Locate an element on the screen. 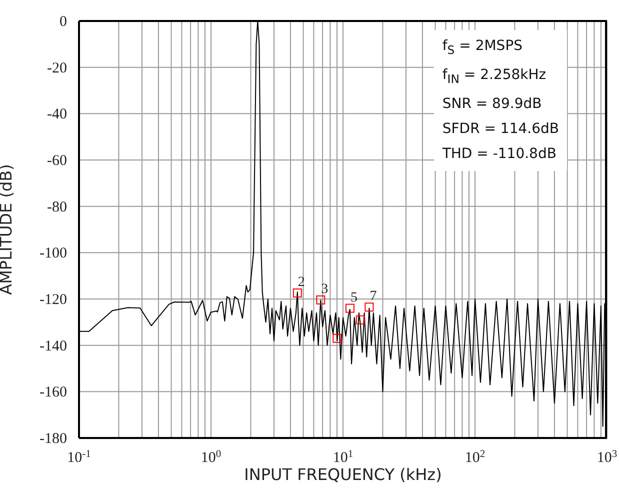  x-axis-title: INPUT FREQUENCY (kHz) is located at coordinates (343, 474).